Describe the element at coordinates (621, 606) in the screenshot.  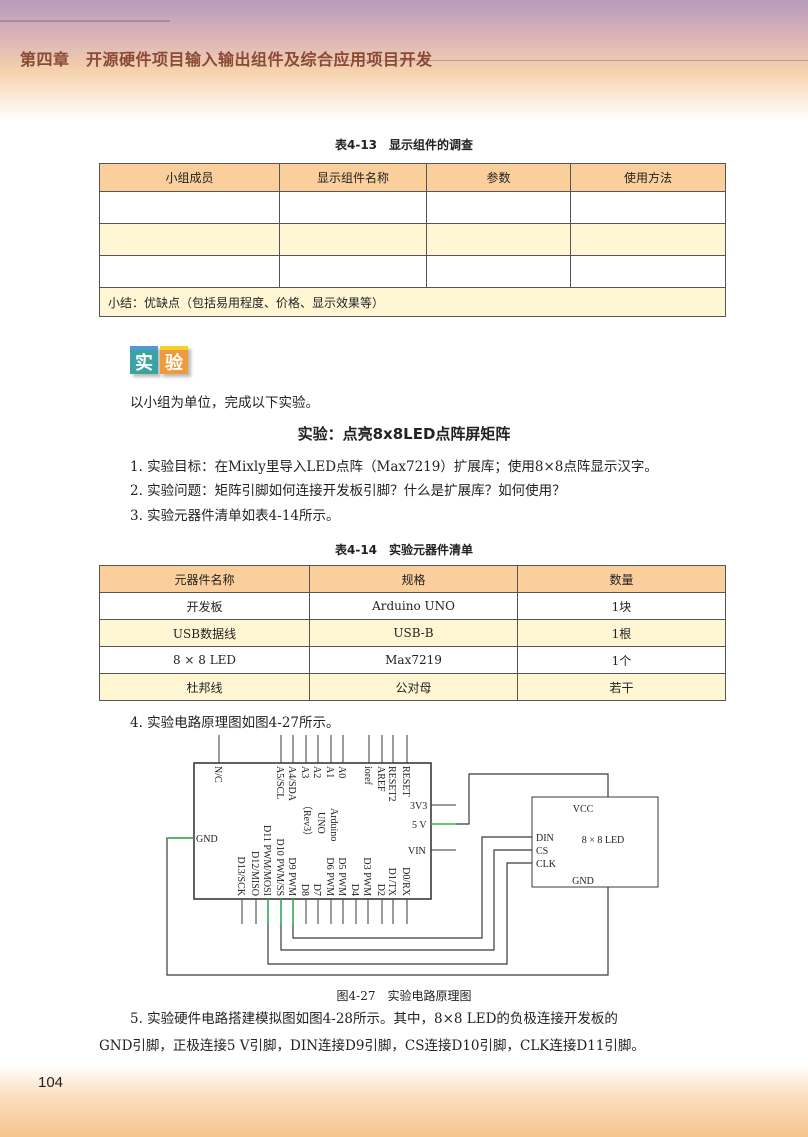
I see `cell: 1块` at that location.